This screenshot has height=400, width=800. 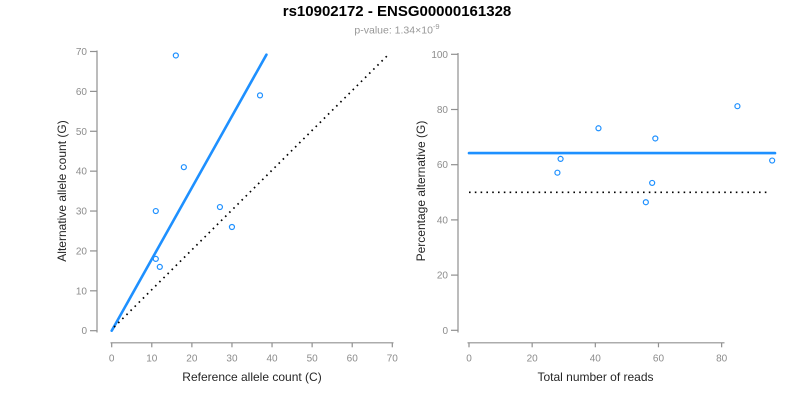 I want to click on p-value-mantissa: 1.34, so click(x=405, y=30).